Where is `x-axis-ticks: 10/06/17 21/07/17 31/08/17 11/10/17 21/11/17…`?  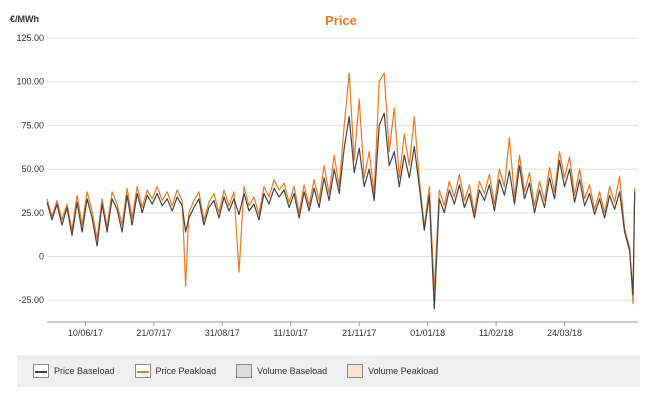 x-axis-ticks: 10/06/17 21/07/17 31/08/17 11/10/17 21/11/17… is located at coordinates (325, 330).